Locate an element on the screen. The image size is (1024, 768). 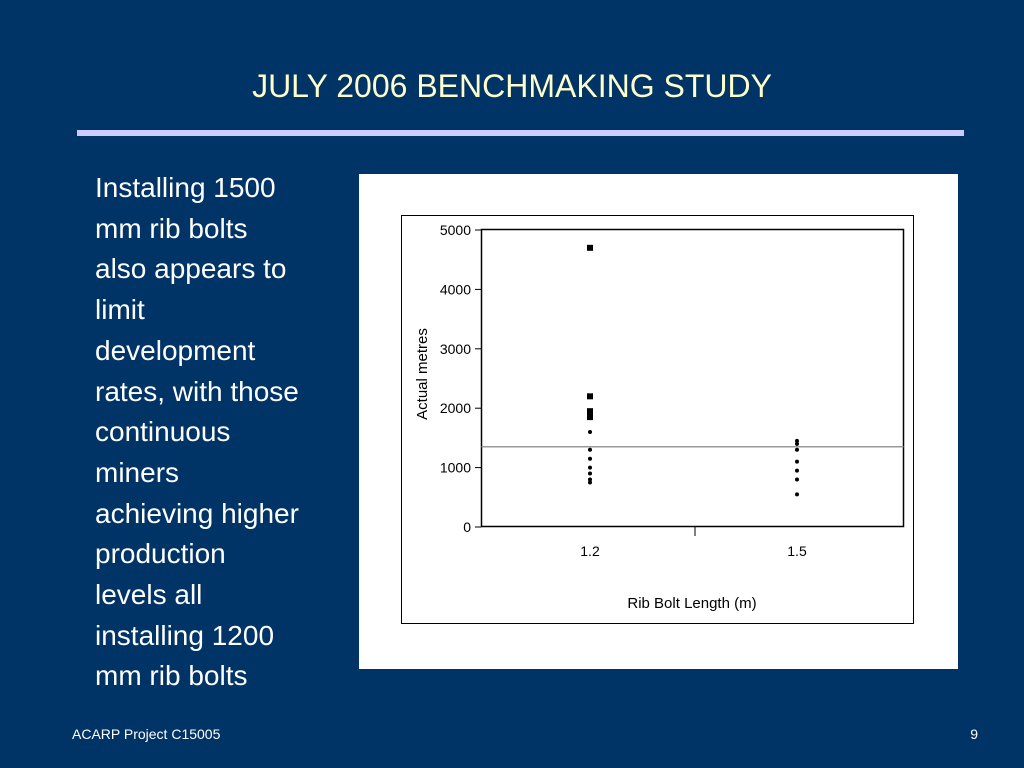
footer-project: ACARP Project C15005 is located at coordinates (146, 734).